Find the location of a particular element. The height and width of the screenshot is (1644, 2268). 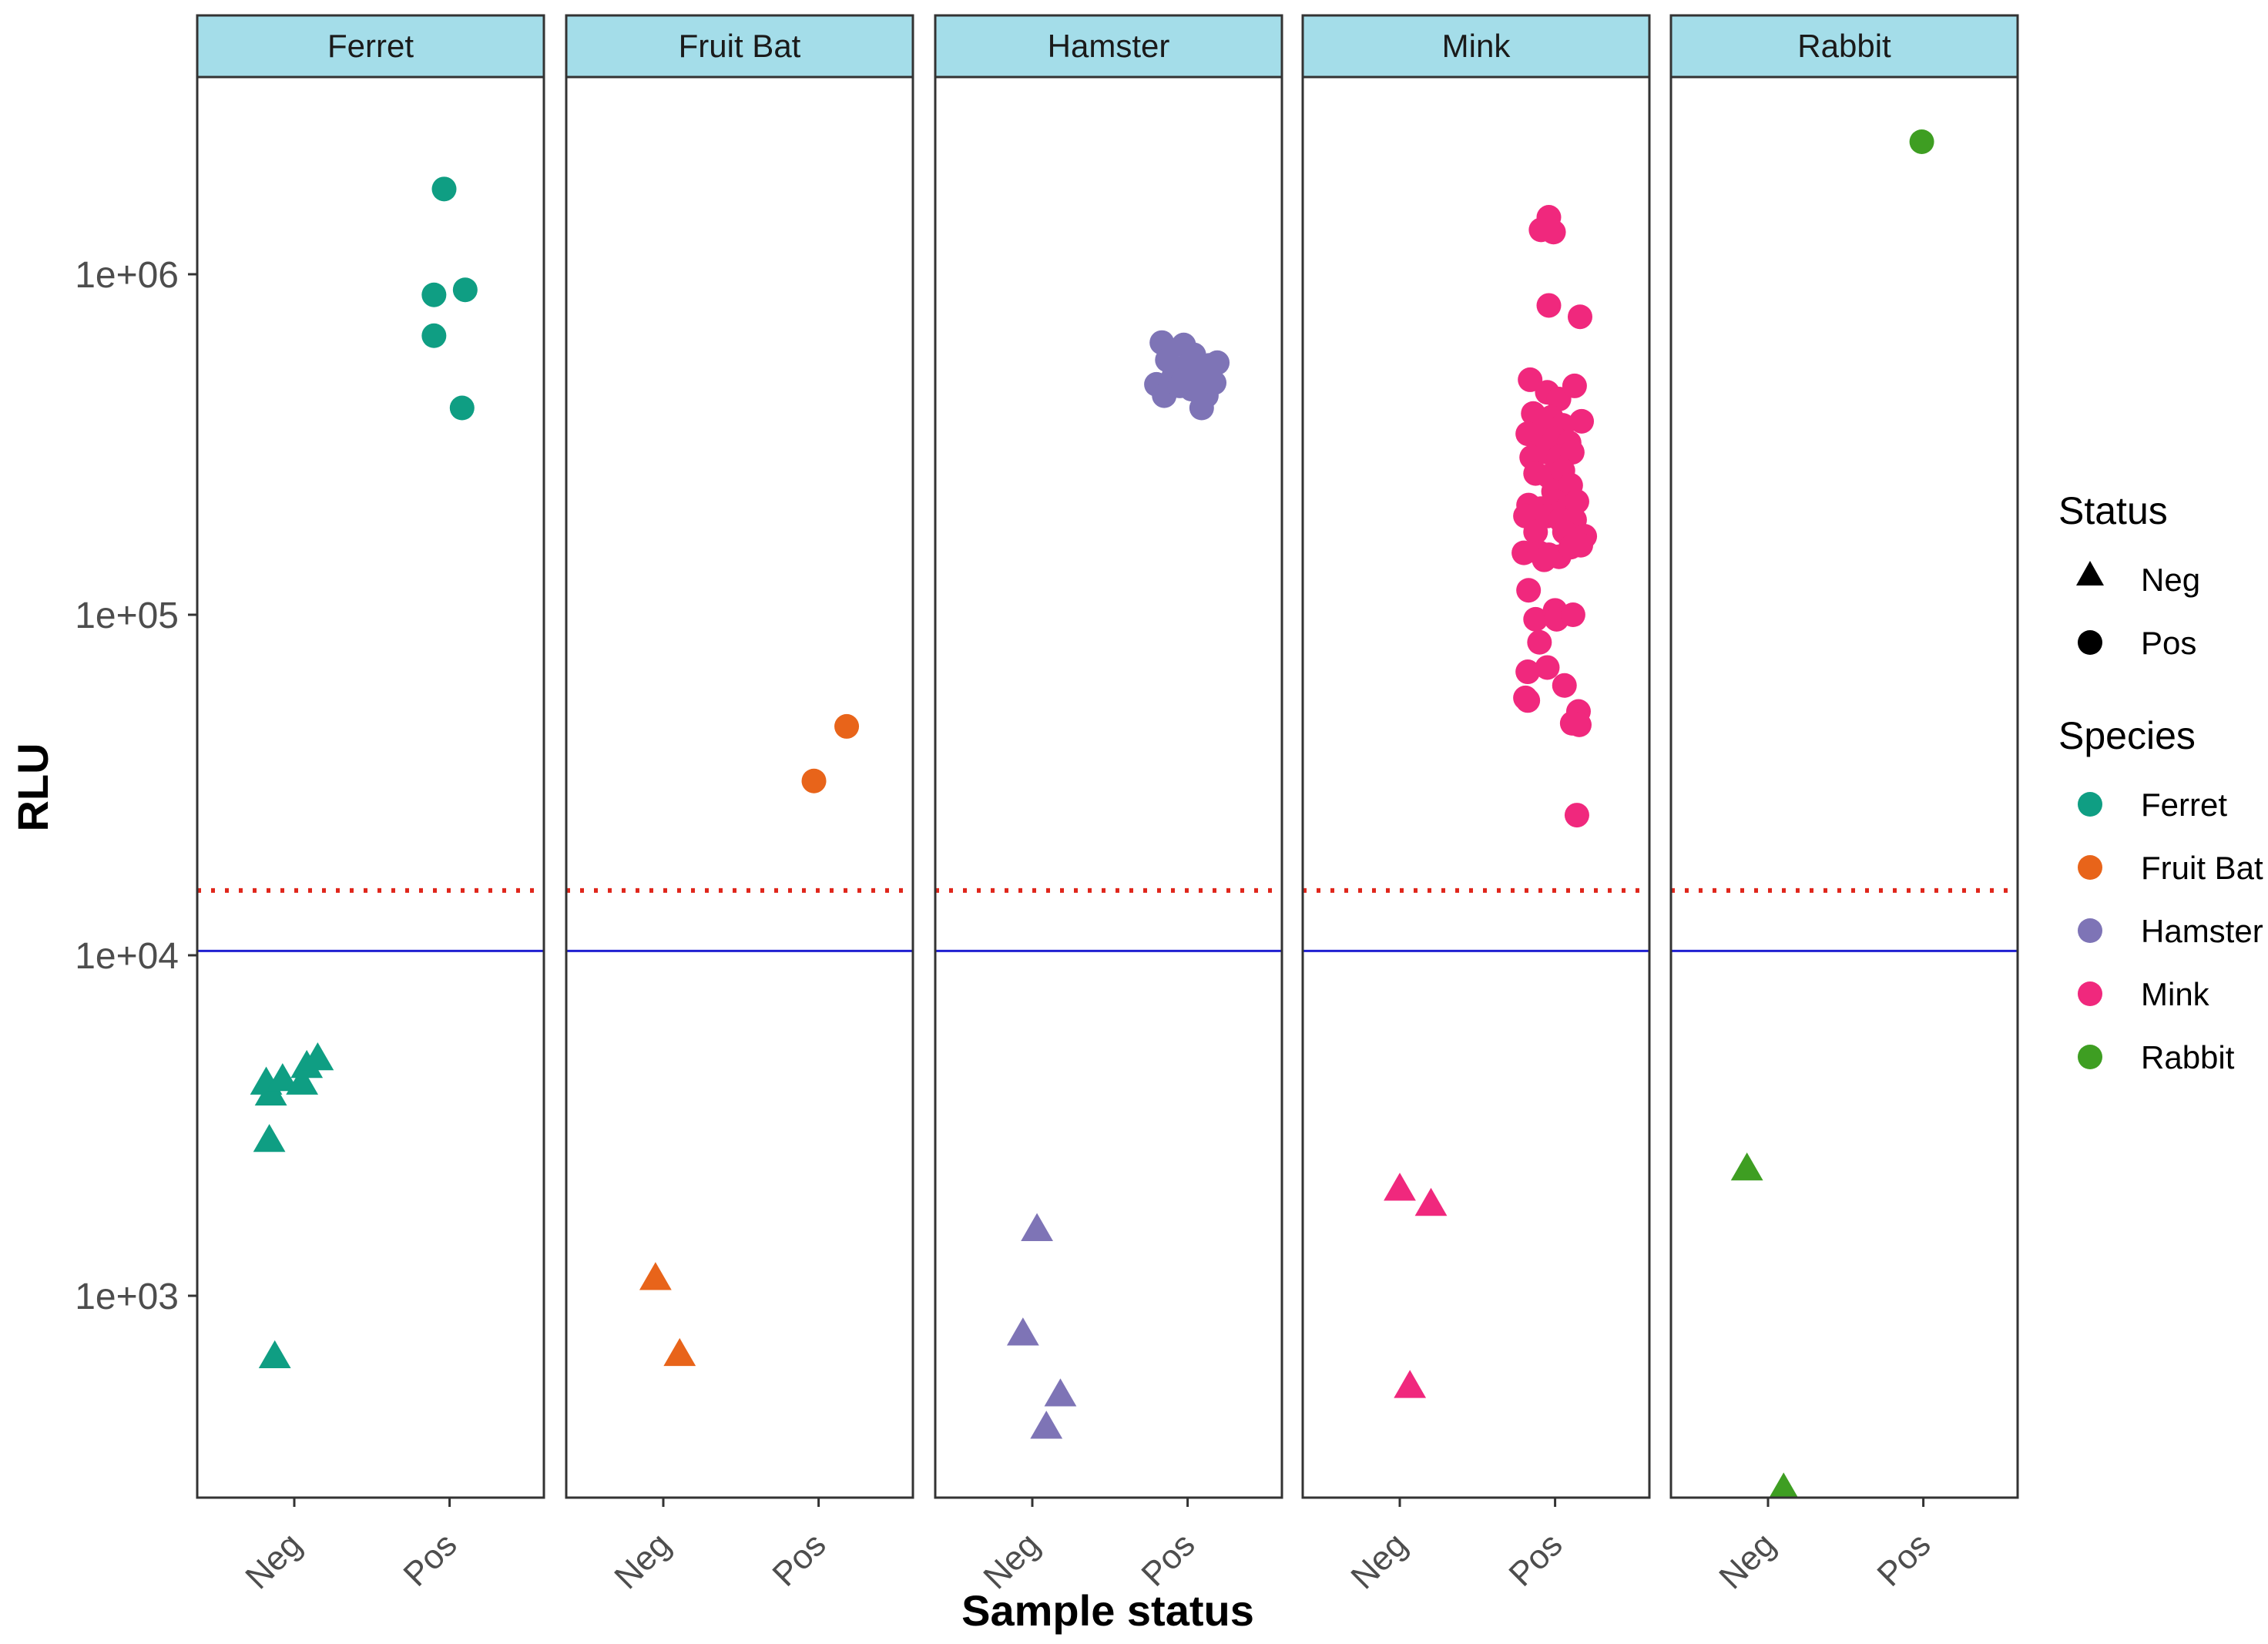

strip-label-fruit-bat: Fruit Bat is located at coordinates (740, 46).